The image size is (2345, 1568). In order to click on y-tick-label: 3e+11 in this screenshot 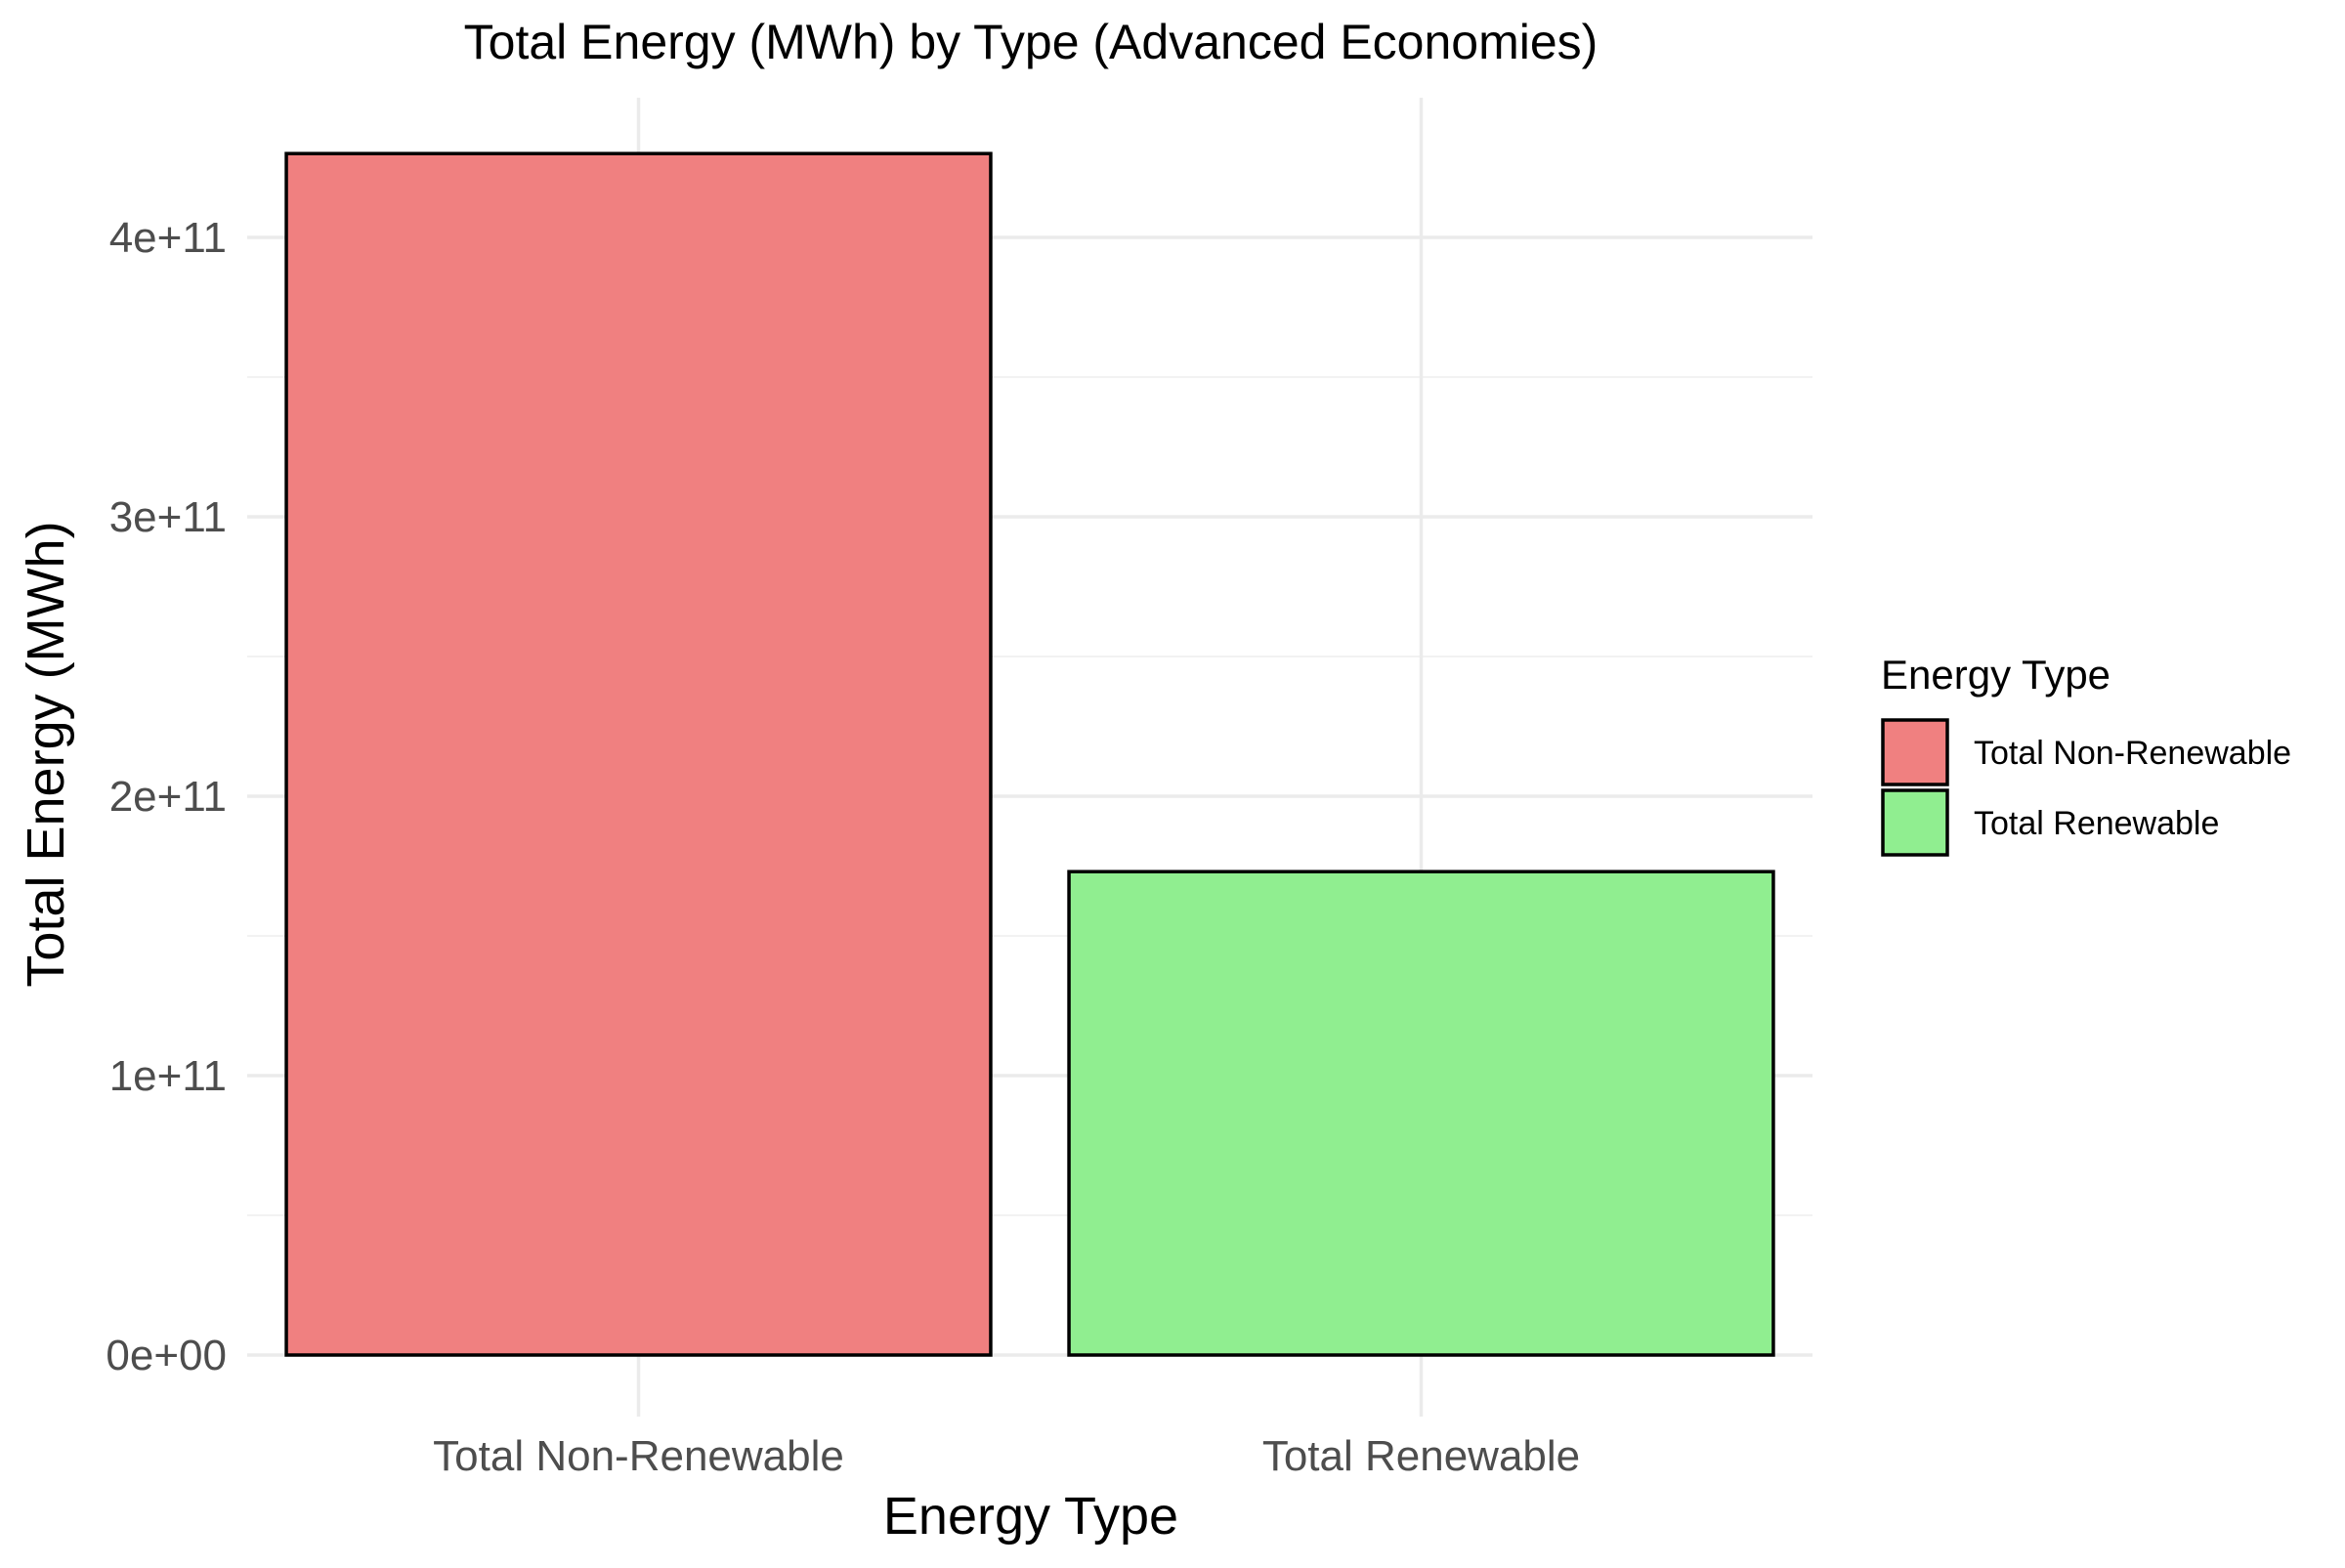, I will do `click(168, 517)`.